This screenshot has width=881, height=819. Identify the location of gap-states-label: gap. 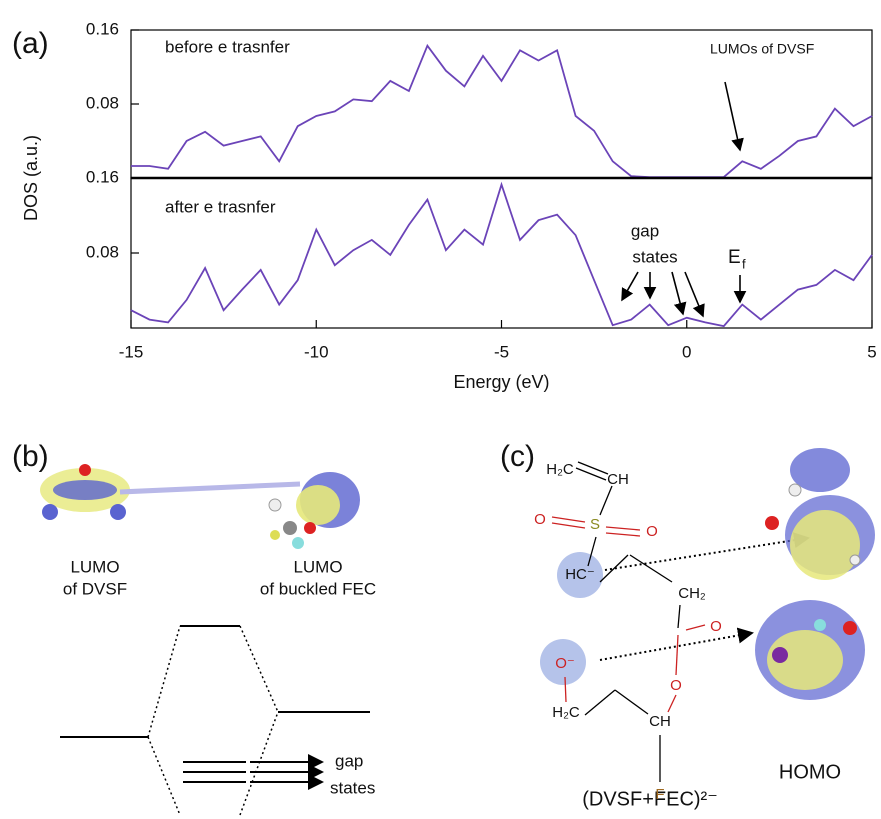
(349, 760).